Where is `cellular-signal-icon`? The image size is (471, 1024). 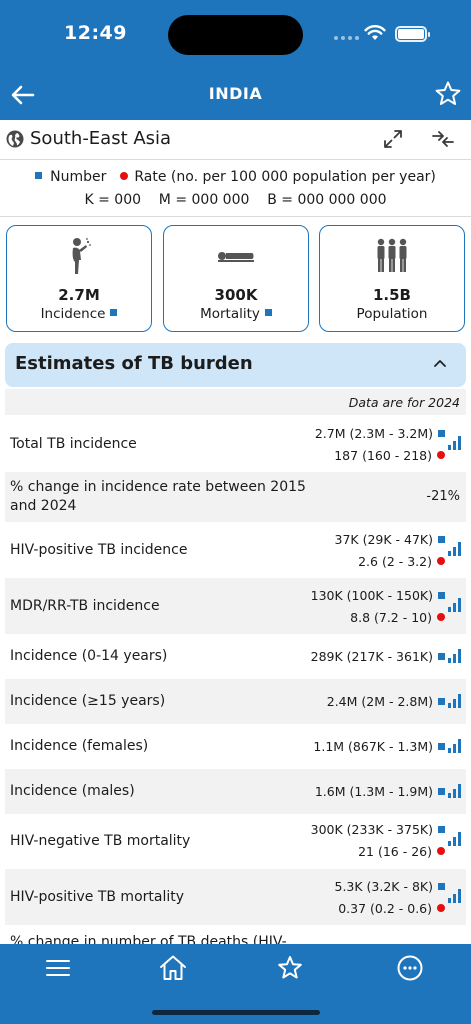 cellular-signal-icon is located at coordinates (346, 38).